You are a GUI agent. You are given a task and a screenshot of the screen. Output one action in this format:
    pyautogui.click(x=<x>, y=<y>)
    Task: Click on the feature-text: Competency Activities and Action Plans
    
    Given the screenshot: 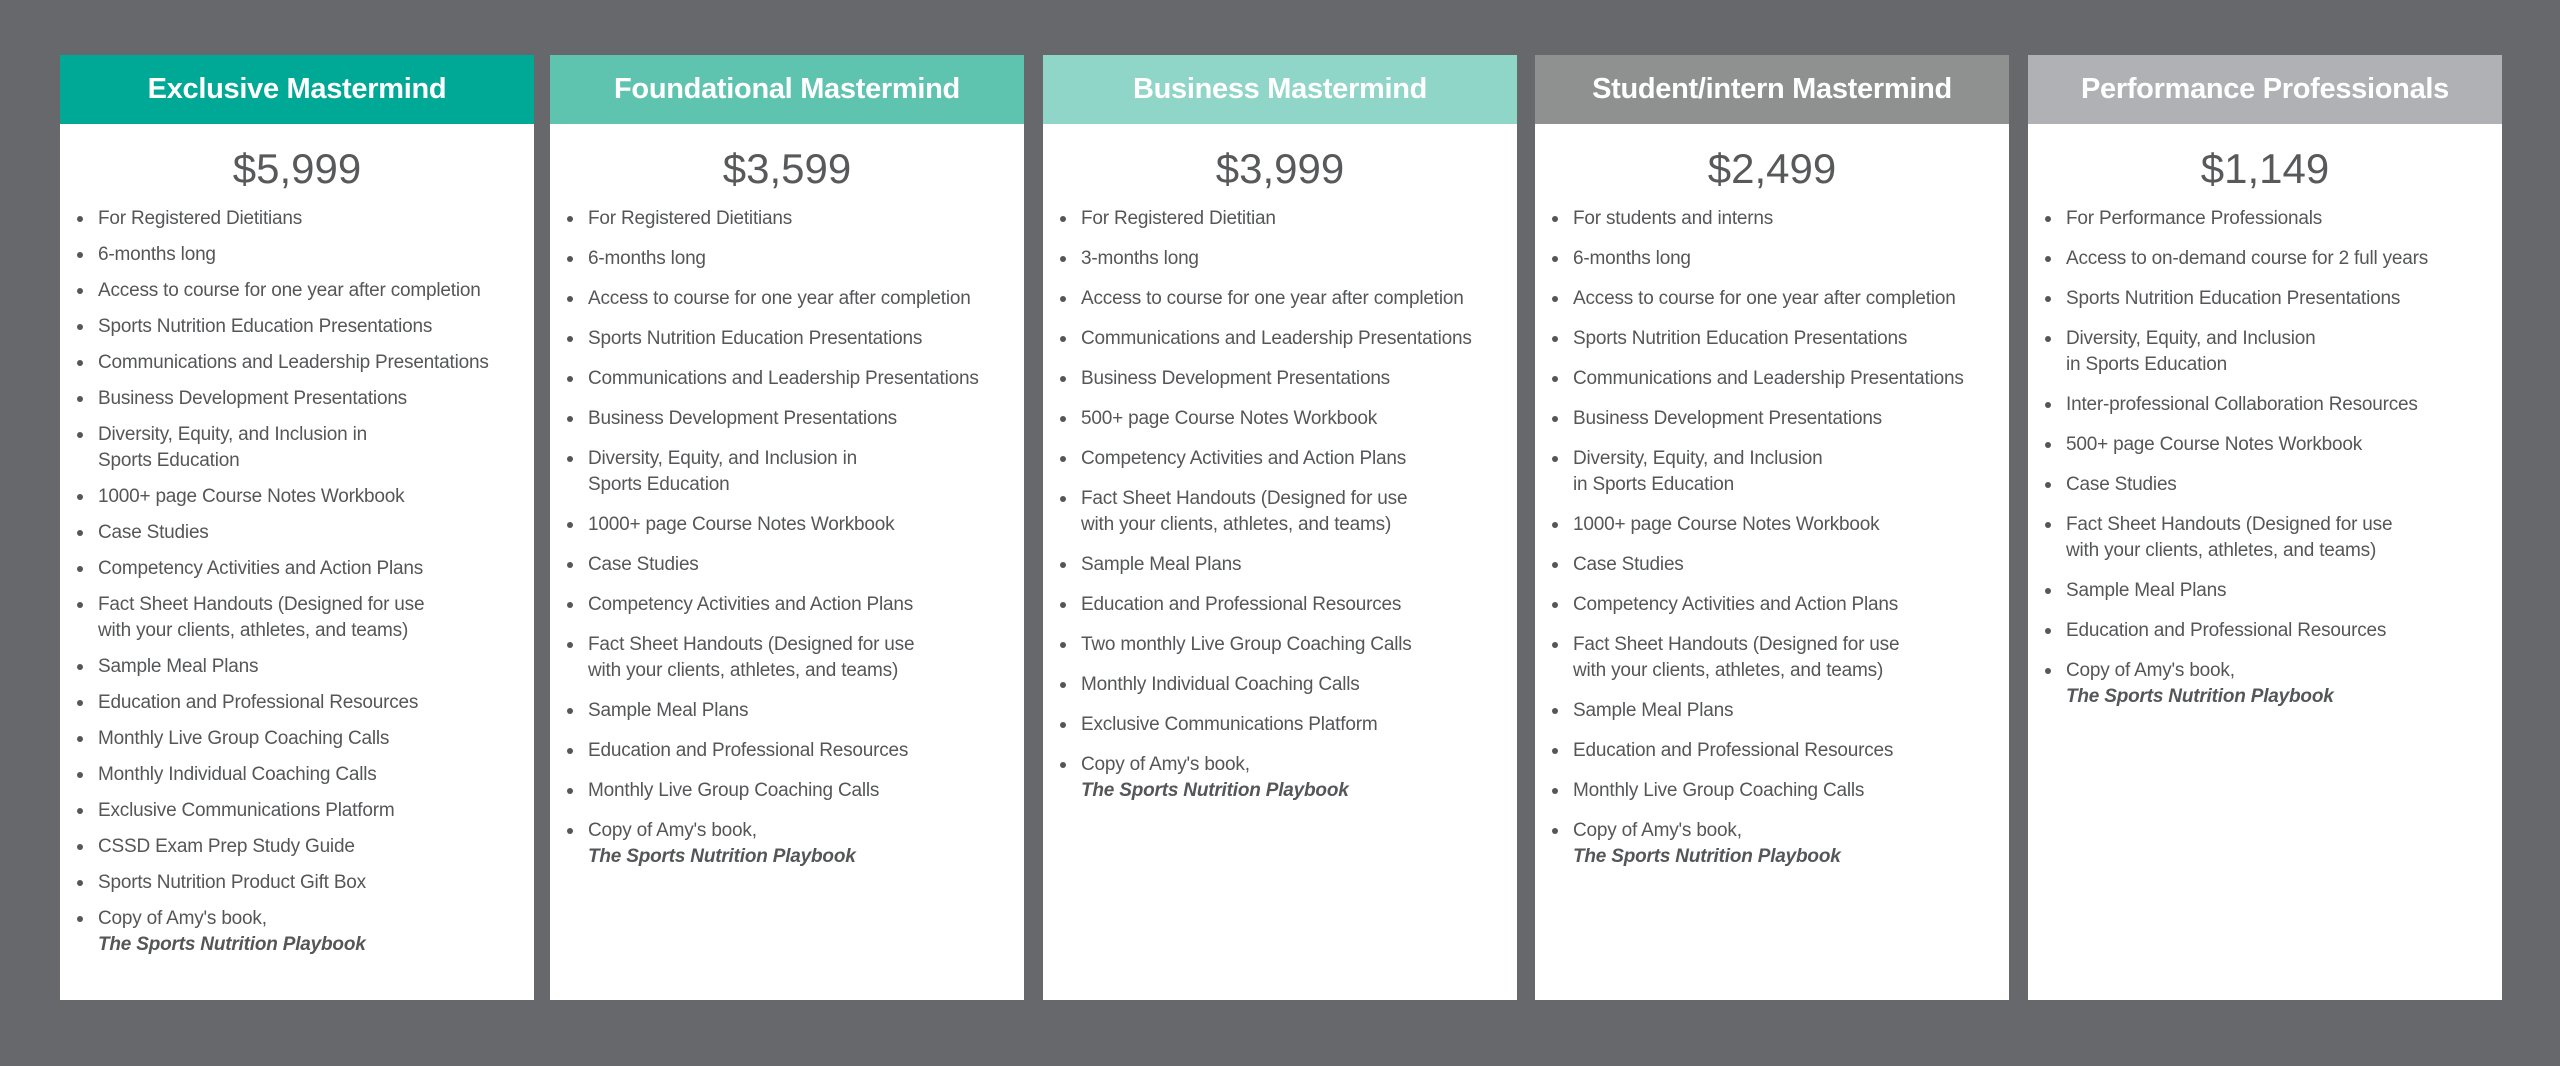 What is the action you would take?
    pyautogui.click(x=261, y=568)
    